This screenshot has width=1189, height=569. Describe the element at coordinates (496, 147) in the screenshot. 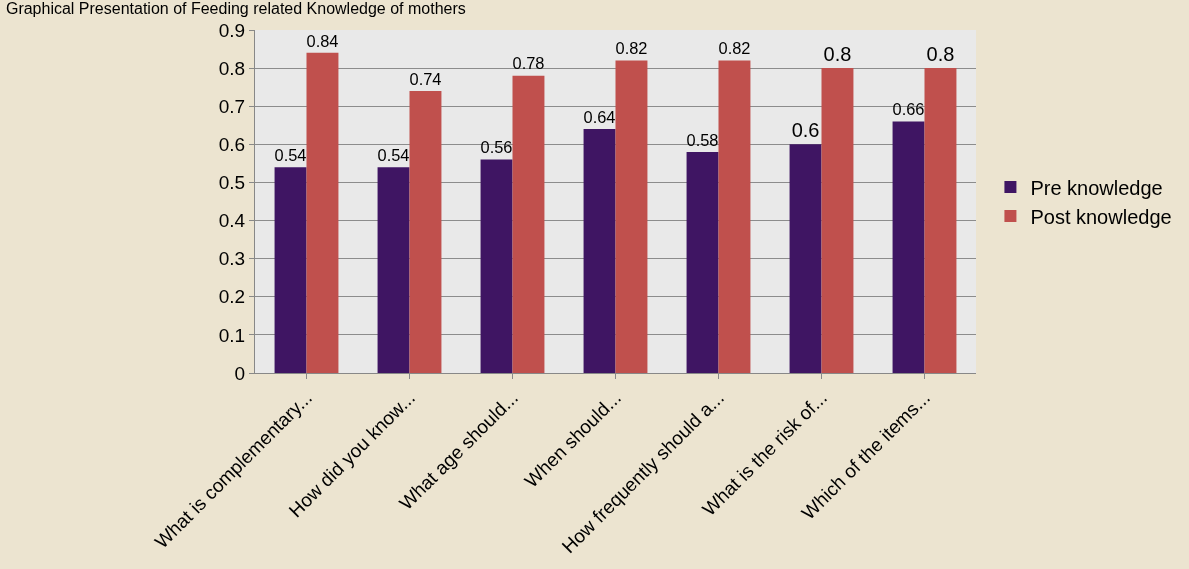

I see `data-label: 0.56` at that location.